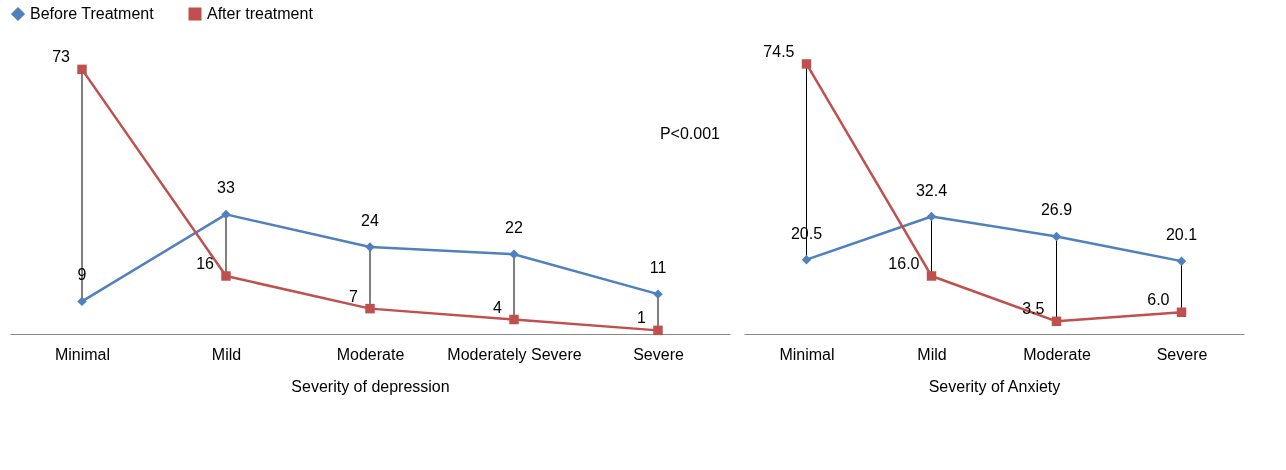 This screenshot has height=470, width=1286. What do you see at coordinates (1181, 235) in the screenshot?
I see `data-label: 20.1` at bounding box center [1181, 235].